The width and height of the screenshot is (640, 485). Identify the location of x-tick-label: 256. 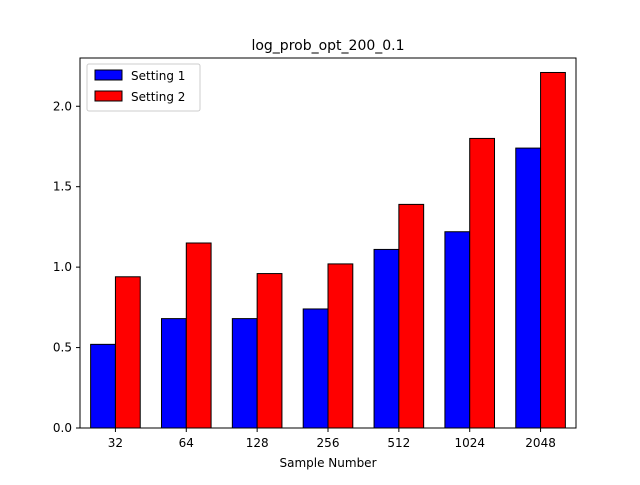
(328, 443).